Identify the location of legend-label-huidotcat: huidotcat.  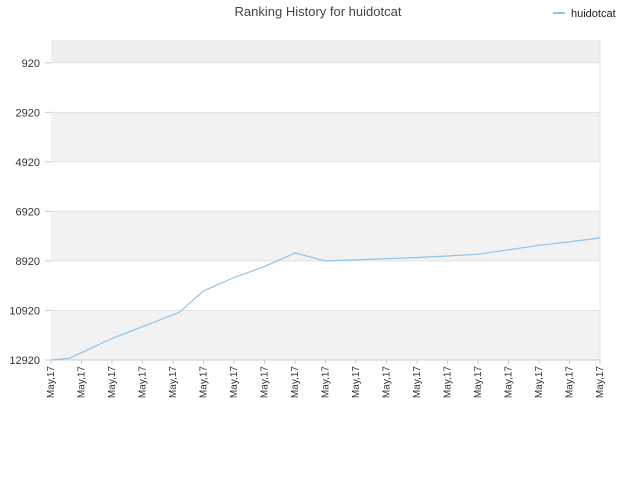
(593, 14).